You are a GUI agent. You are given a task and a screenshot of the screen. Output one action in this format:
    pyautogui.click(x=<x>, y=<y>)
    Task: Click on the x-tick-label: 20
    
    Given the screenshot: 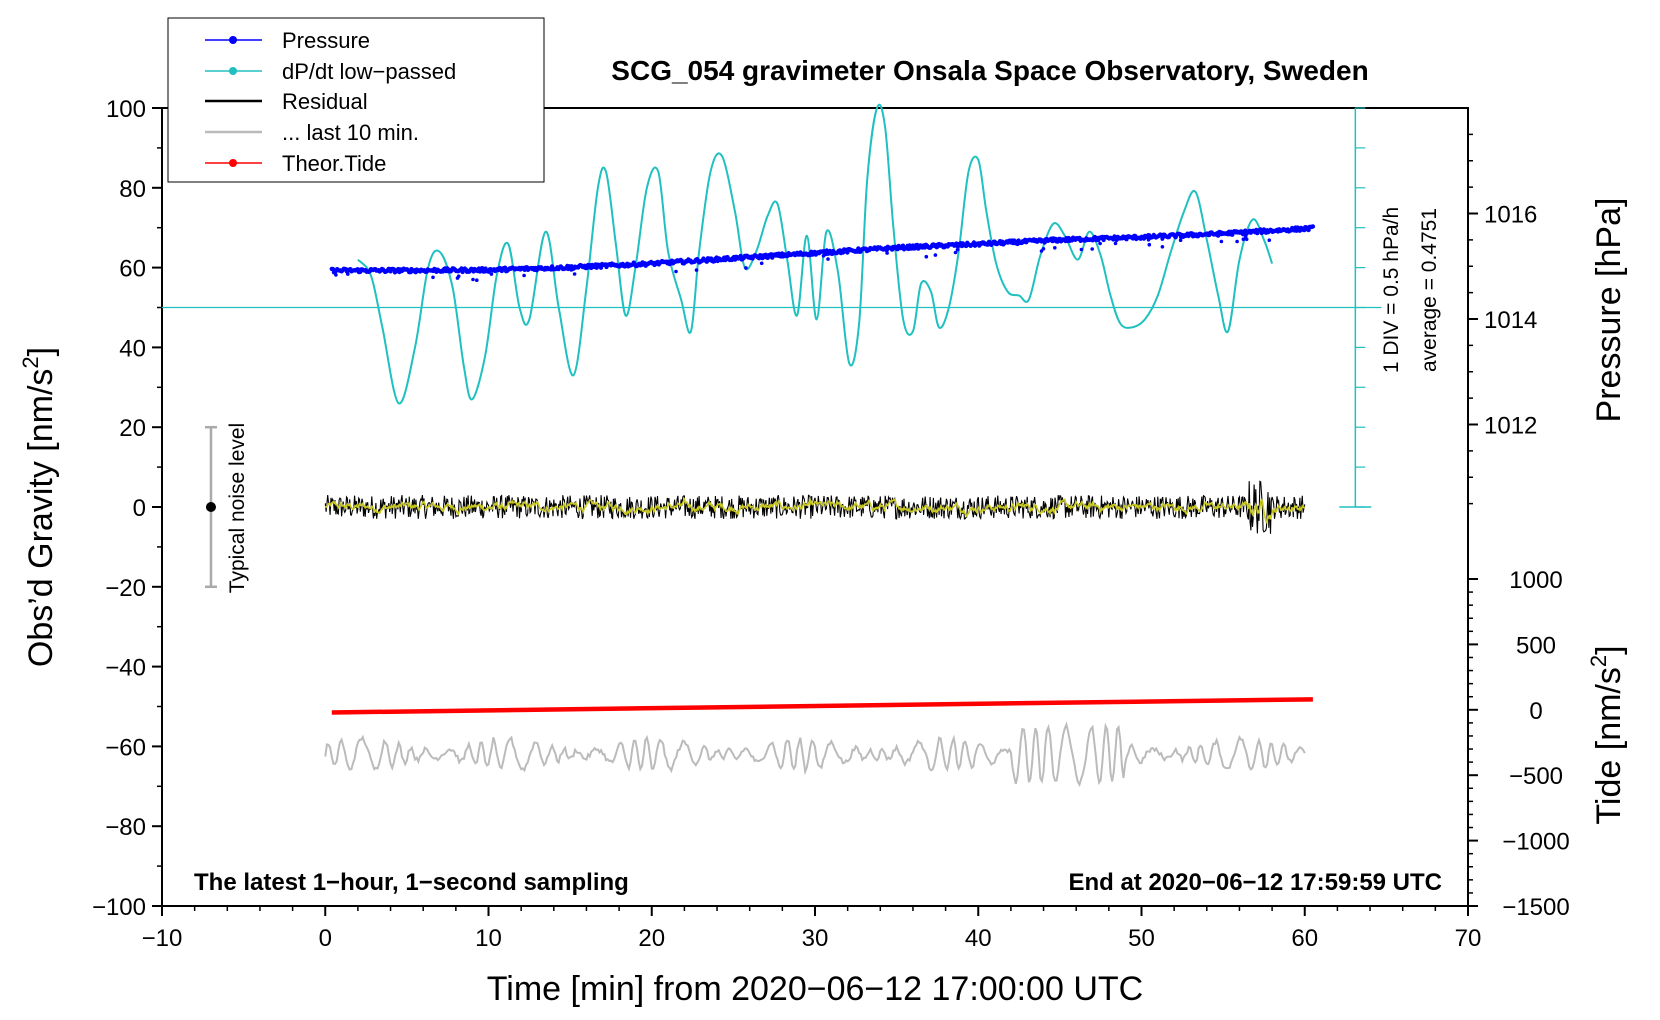 What is the action you would take?
    pyautogui.click(x=651, y=938)
    